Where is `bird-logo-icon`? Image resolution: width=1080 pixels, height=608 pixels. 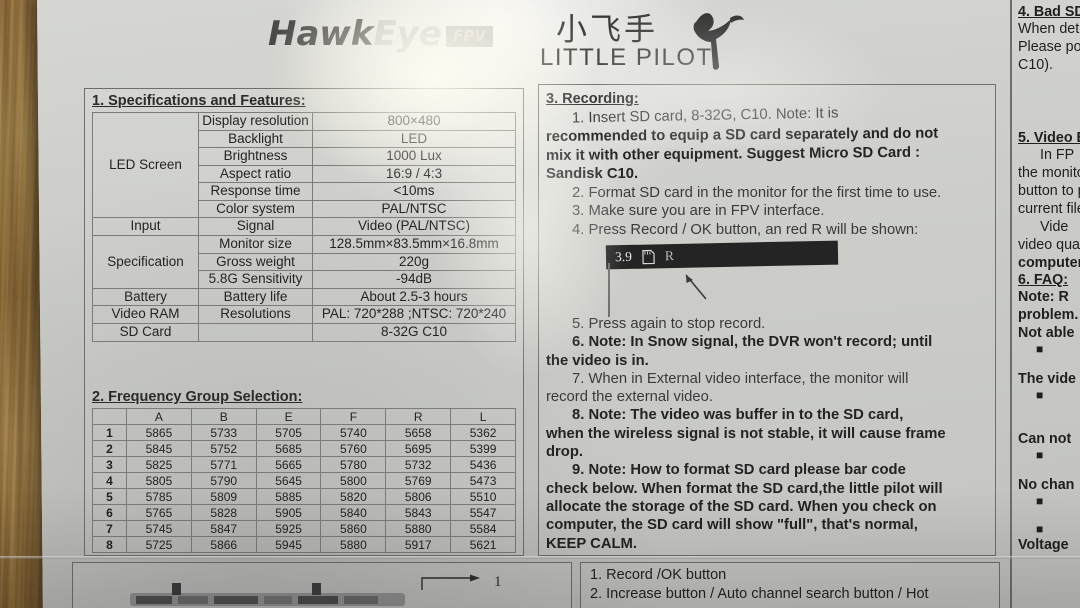 bird-logo-icon is located at coordinates (718, 41).